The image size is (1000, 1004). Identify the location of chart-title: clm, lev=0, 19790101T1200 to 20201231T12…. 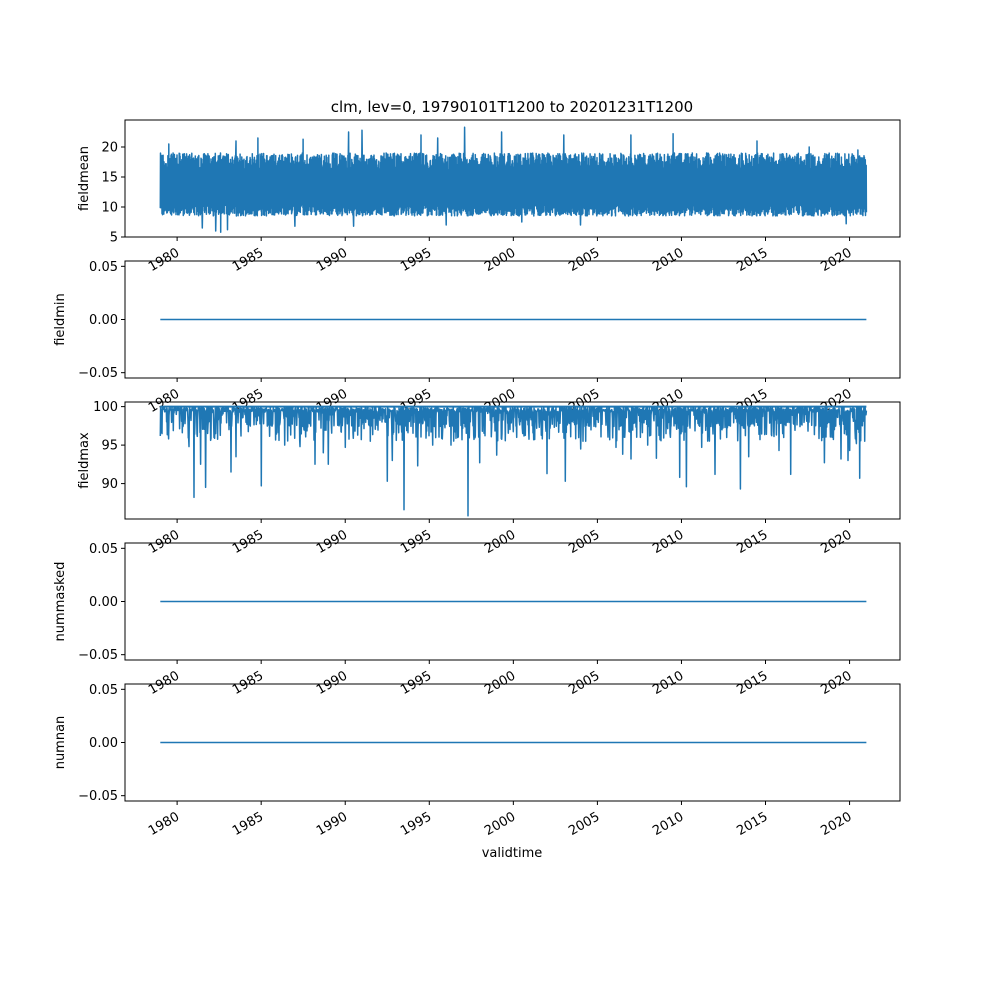
(512, 107).